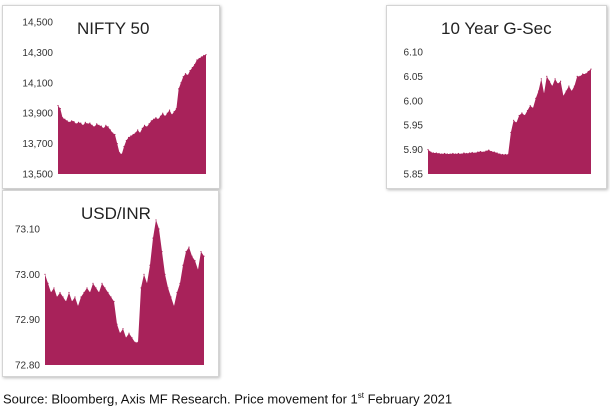 This screenshot has width=610, height=412. Describe the element at coordinates (116, 213) in the screenshot. I see `chart-title: USD/INR` at that location.